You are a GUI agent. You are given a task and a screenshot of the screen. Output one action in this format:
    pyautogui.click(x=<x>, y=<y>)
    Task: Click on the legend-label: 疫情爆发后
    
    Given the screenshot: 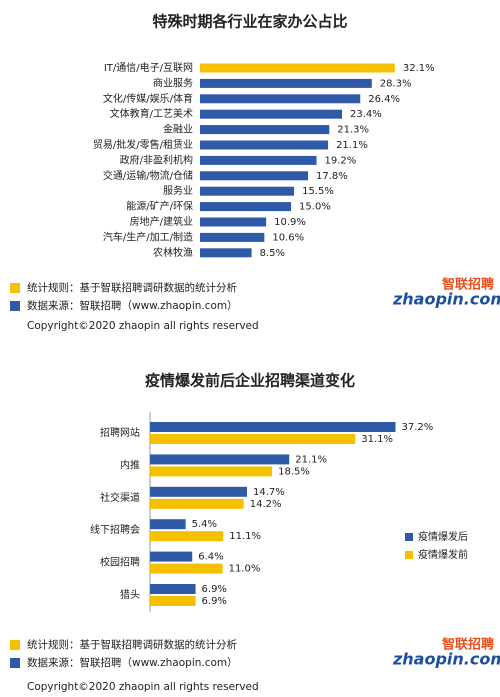 What is the action you would take?
    pyautogui.click(x=443, y=536)
    